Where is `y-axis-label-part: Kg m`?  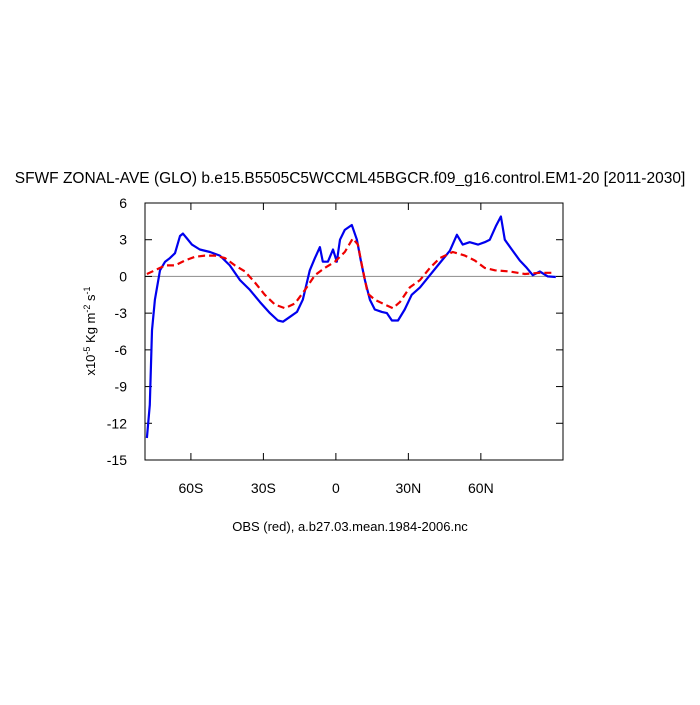
y-axis-label-part: Kg m is located at coordinates (90, 330).